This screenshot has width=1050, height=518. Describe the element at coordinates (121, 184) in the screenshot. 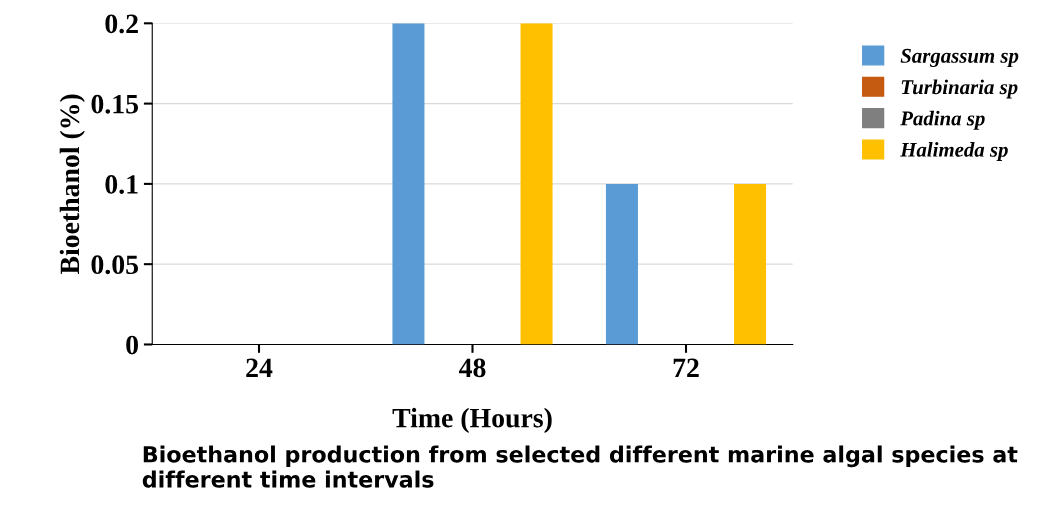

I see `y-tick-label: 0.1` at that location.